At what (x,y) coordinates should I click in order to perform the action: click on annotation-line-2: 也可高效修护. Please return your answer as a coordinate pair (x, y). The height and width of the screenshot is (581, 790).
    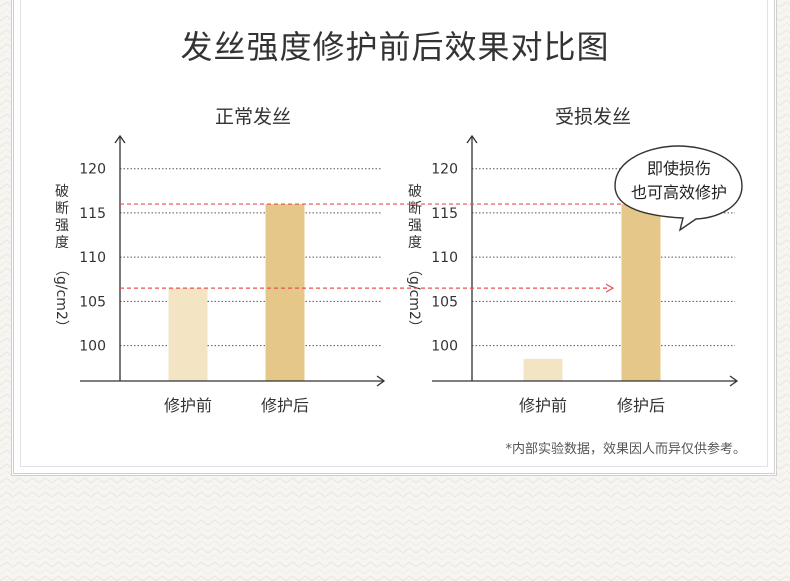
    Looking at the image, I should click on (679, 192).